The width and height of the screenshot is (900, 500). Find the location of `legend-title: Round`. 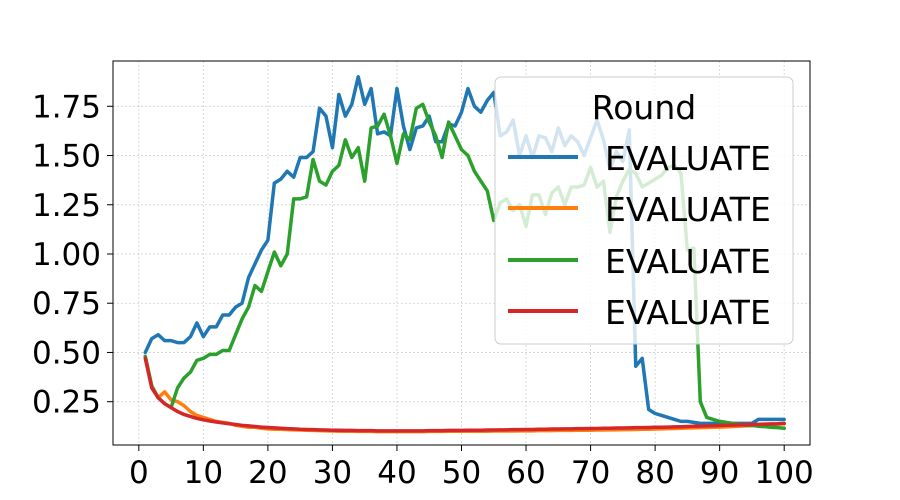

legend-title: Round is located at coordinates (644, 107).